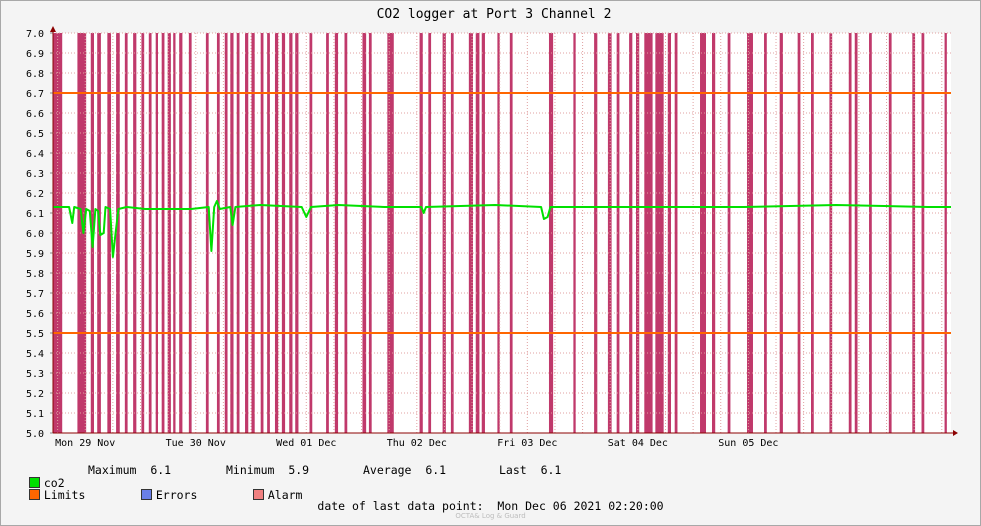 The height and width of the screenshot is (526, 981). I want to click on y-tick-label: 6.6, so click(35, 114).